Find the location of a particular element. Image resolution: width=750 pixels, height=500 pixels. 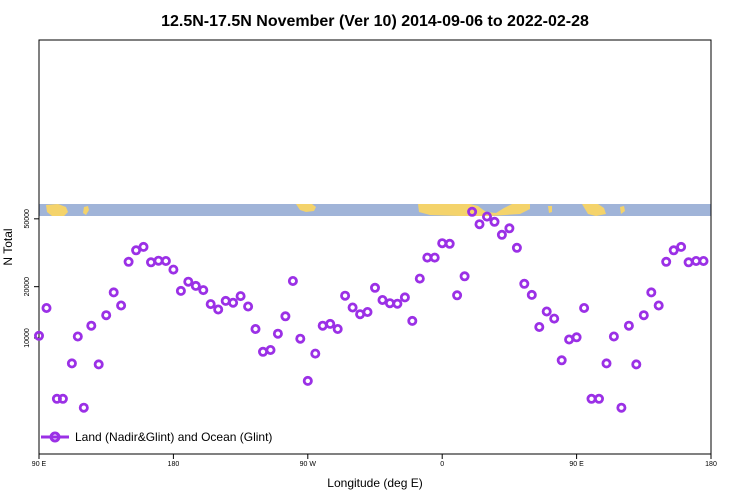

legend: Land (Nadir&Glint) and Ocean (Glint) is located at coordinates (156, 437).